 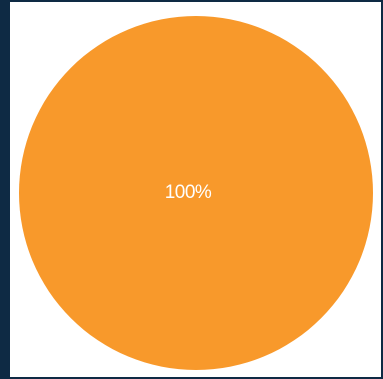 I want to click on pie-slice-data-label: 100%, so click(x=188, y=192).